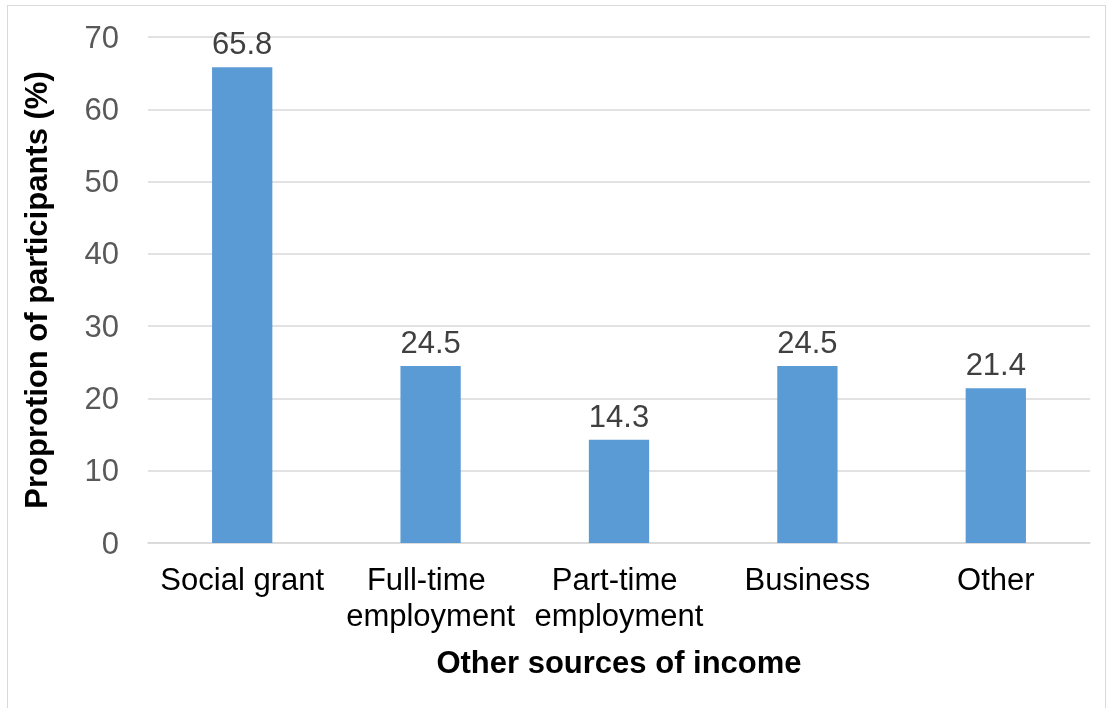 The height and width of the screenshot is (708, 1113). I want to click on y-tick-label: 10, so click(101, 471).